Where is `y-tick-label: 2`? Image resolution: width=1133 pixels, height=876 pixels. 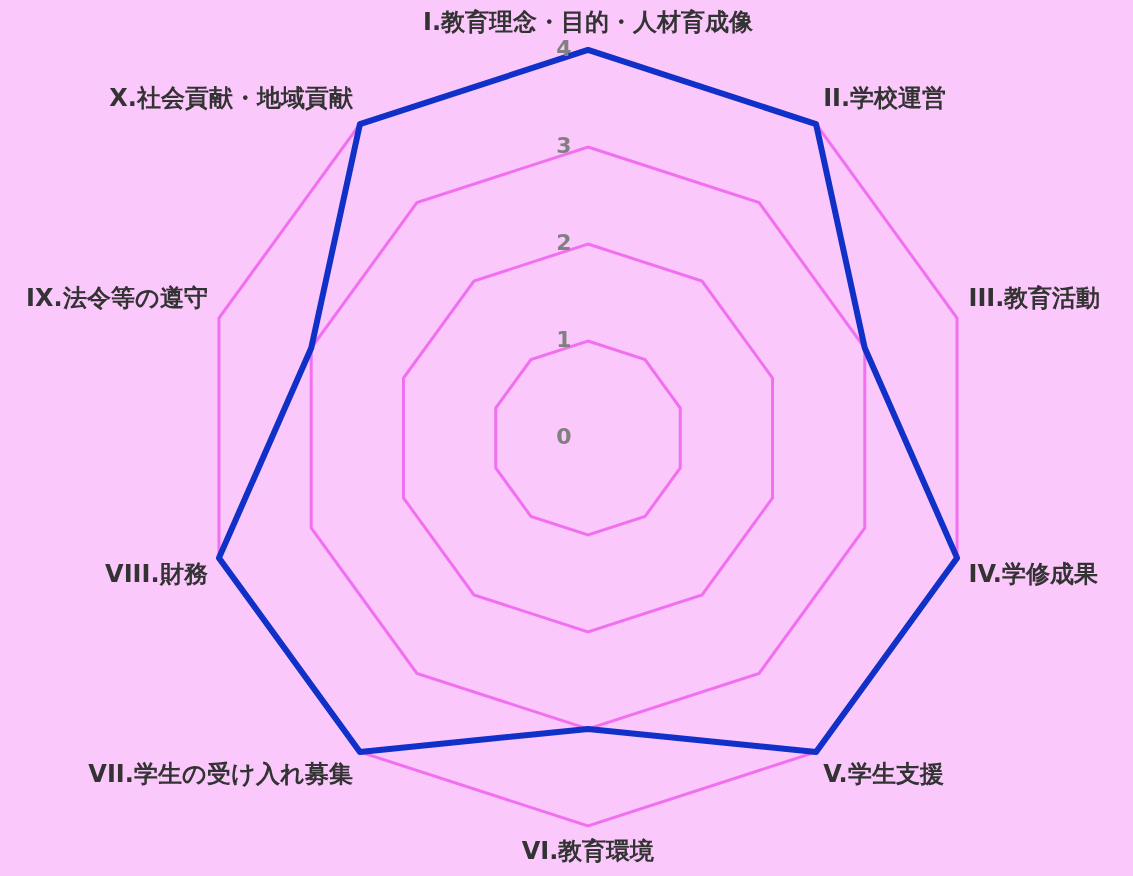
y-tick-label: 2 is located at coordinates (564, 242).